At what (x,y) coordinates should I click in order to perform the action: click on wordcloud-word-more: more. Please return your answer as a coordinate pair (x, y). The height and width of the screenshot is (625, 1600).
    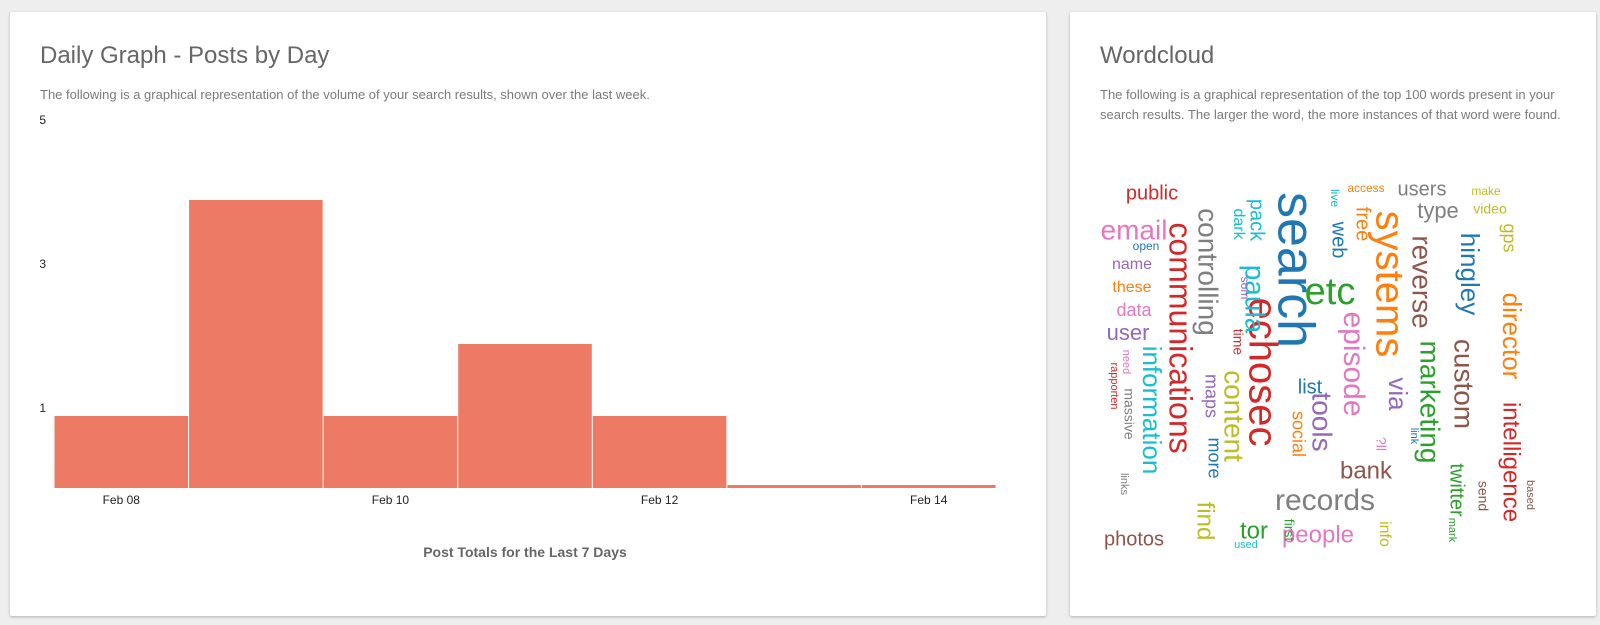
    Looking at the image, I should click on (1214, 457).